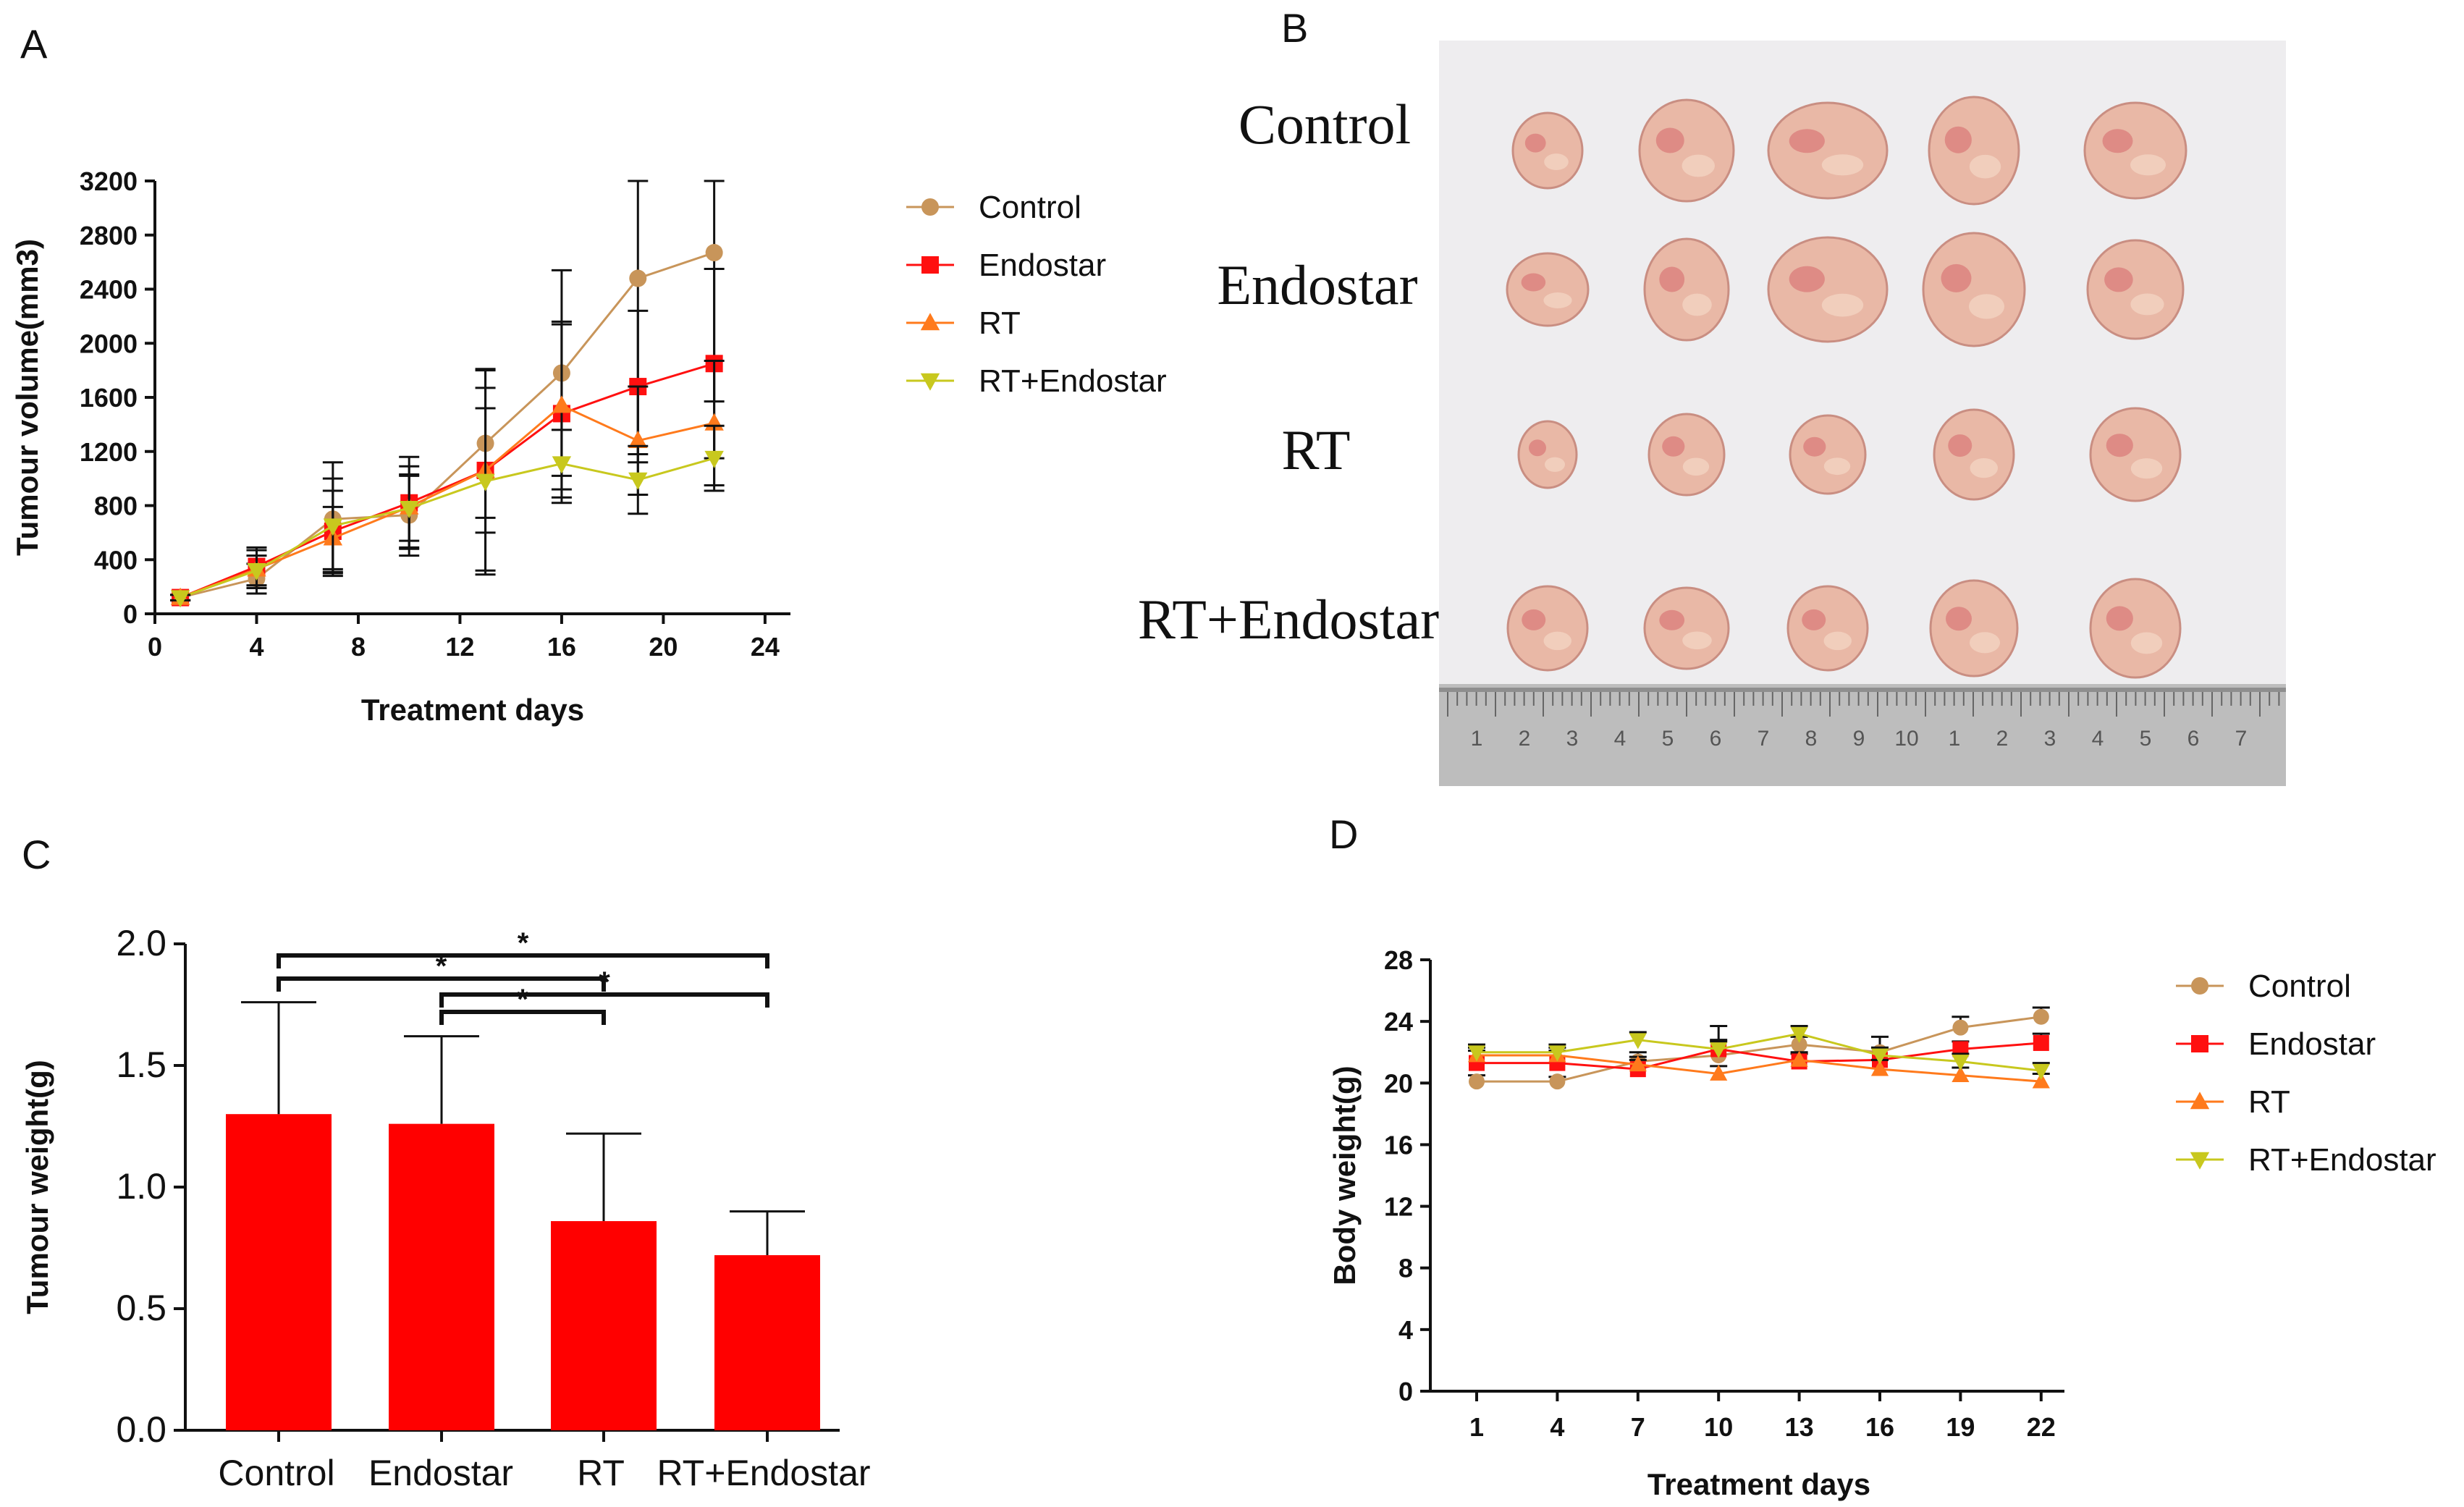 The width and height of the screenshot is (2464, 1507). I want to click on category-label: Endostar, so click(441, 1473).